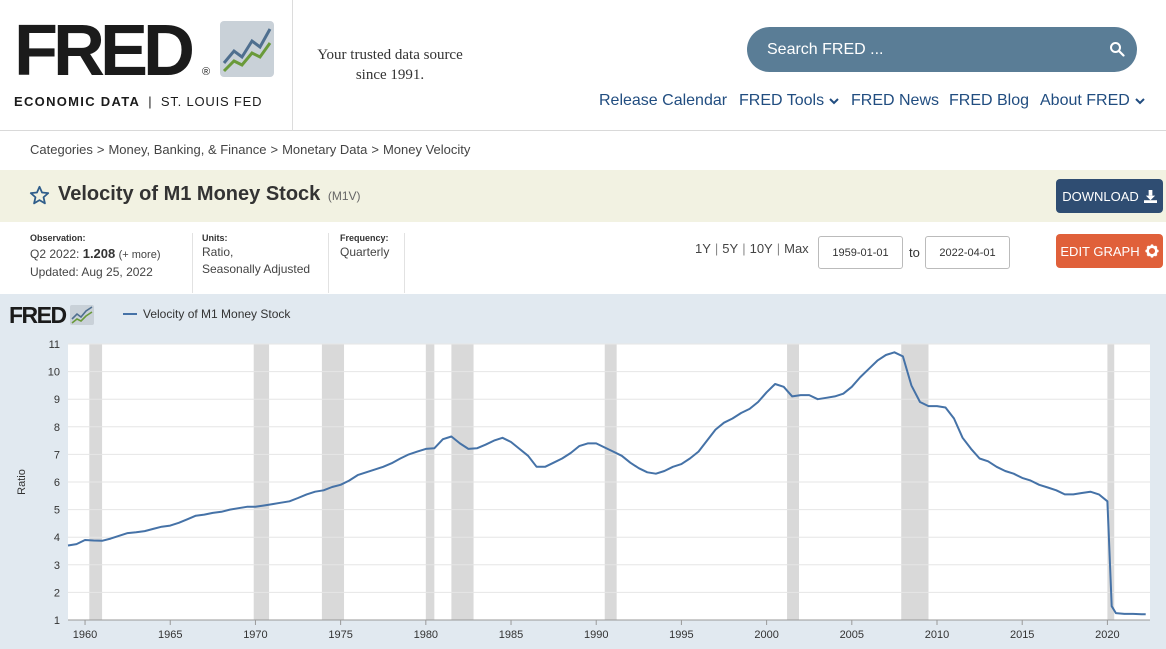 The image size is (1166, 649). Describe the element at coordinates (730, 248) in the screenshot. I see `range-5y: 5Y` at that location.